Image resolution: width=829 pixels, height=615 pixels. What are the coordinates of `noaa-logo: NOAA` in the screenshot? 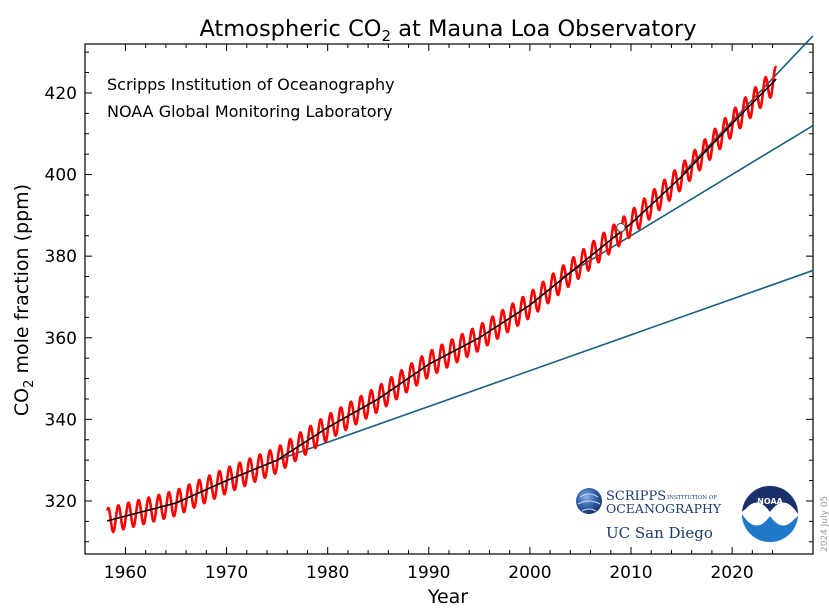 It's located at (770, 514).